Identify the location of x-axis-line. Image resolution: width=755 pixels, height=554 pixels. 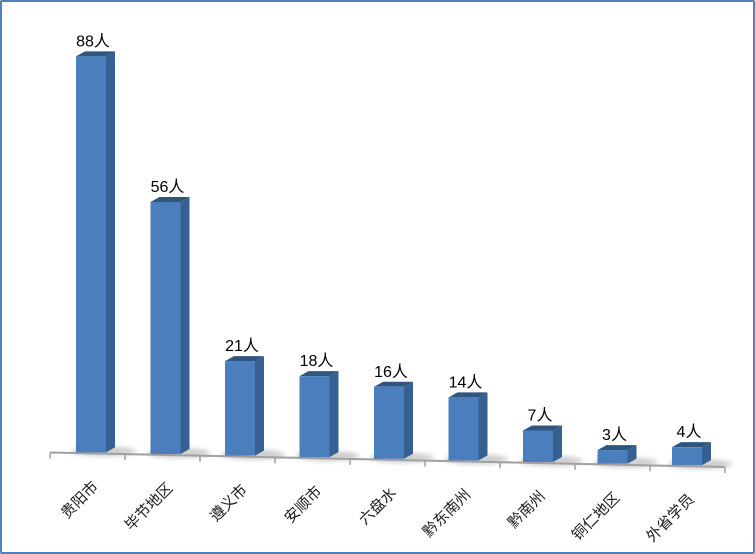
(387, 459).